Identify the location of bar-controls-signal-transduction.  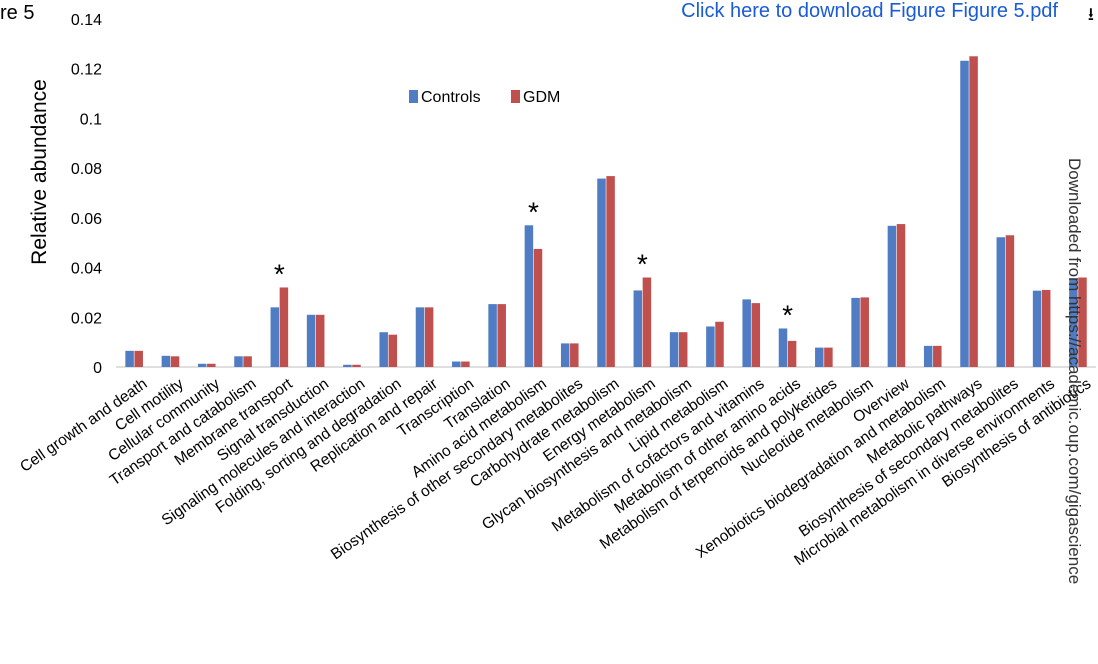
(311, 340).